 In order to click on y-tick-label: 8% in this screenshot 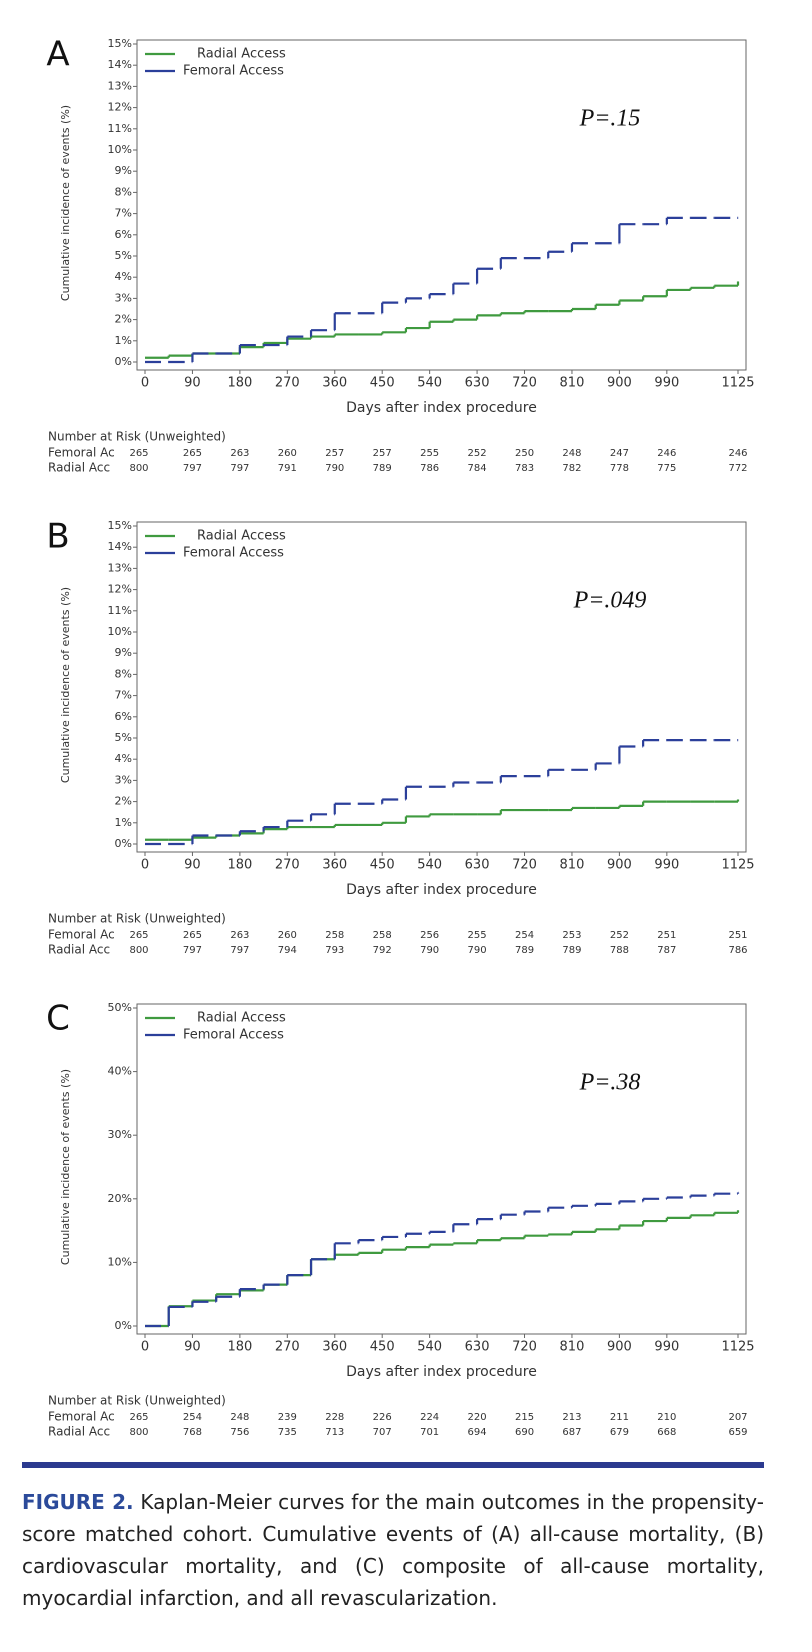, I will do `click(123, 673)`.